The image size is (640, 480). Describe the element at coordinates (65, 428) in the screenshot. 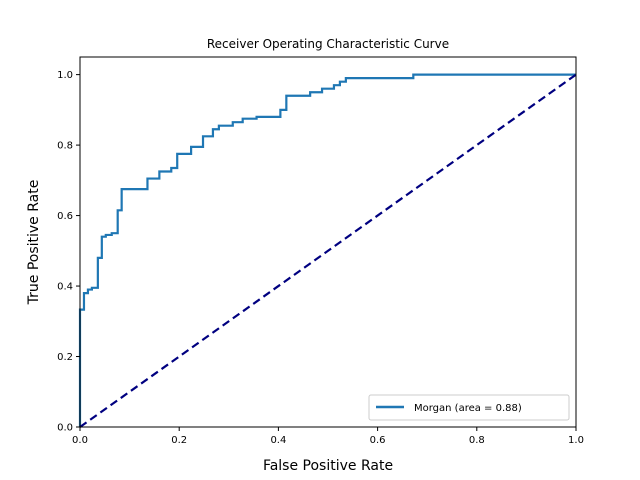

I see `y-tick-label: 0.0` at that location.